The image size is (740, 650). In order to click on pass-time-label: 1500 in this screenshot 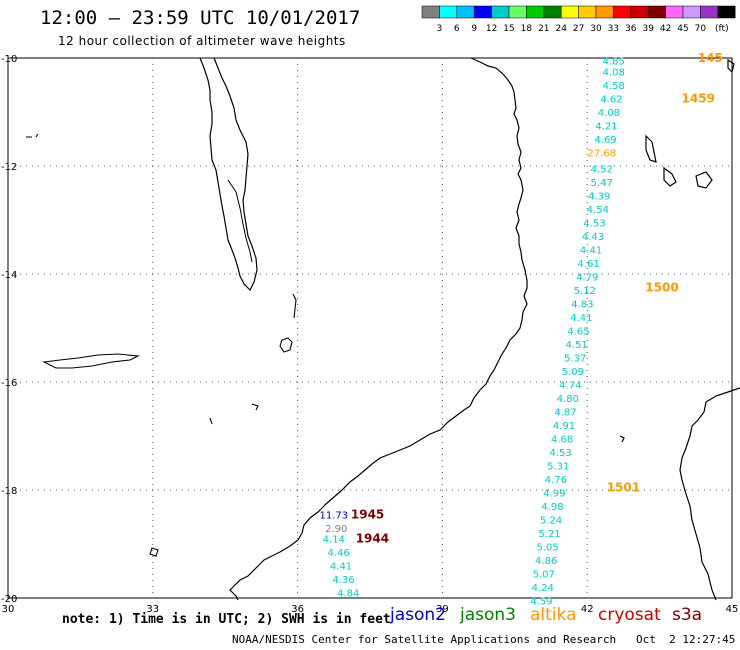, I will do `click(661, 288)`.